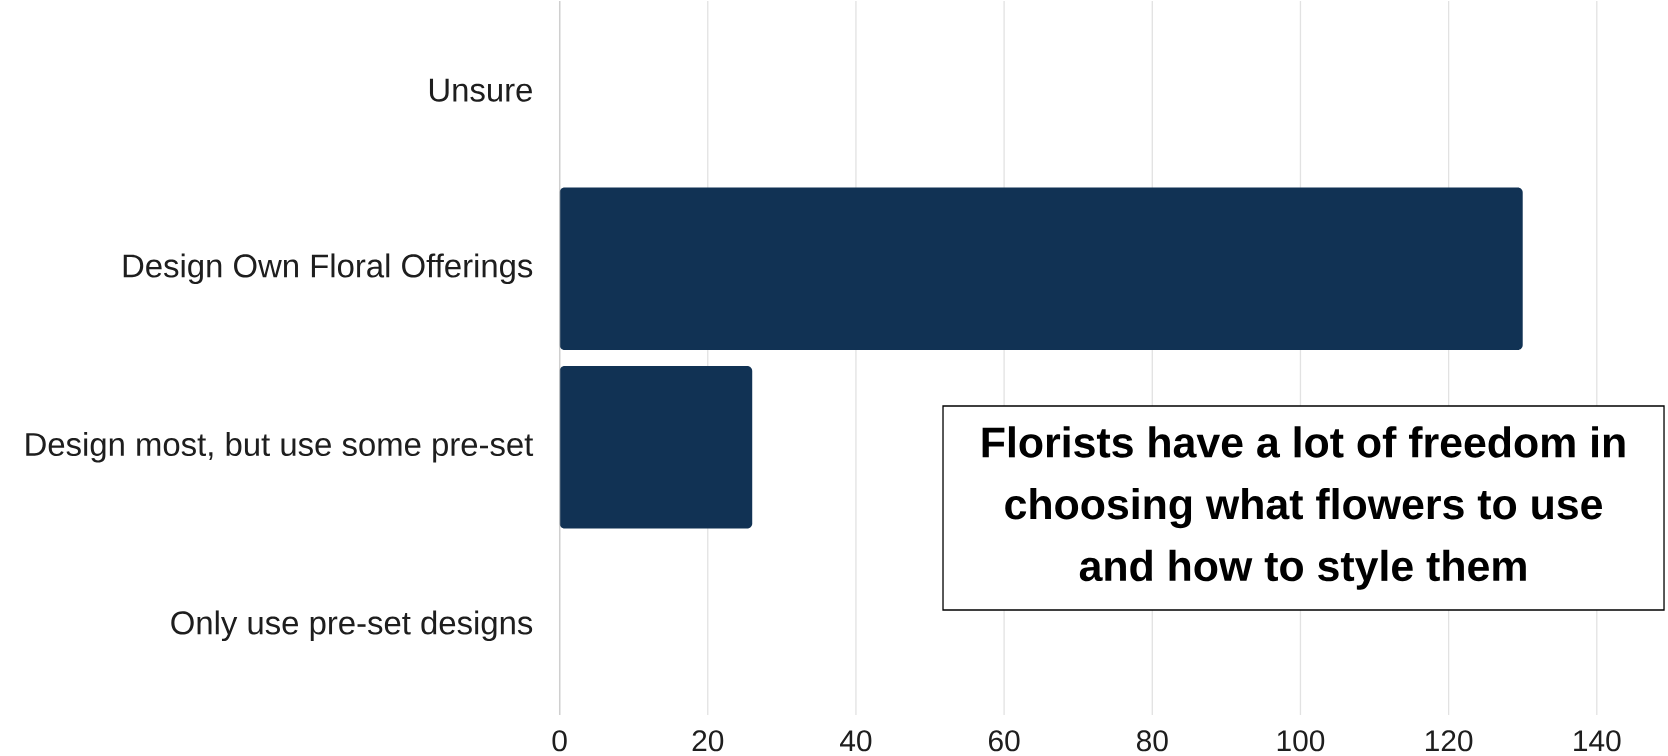 The width and height of the screenshot is (1668, 756). Describe the element at coordinates (328, 269) in the screenshot. I see `y-tick-label: Design Own Floral Offerings` at that location.